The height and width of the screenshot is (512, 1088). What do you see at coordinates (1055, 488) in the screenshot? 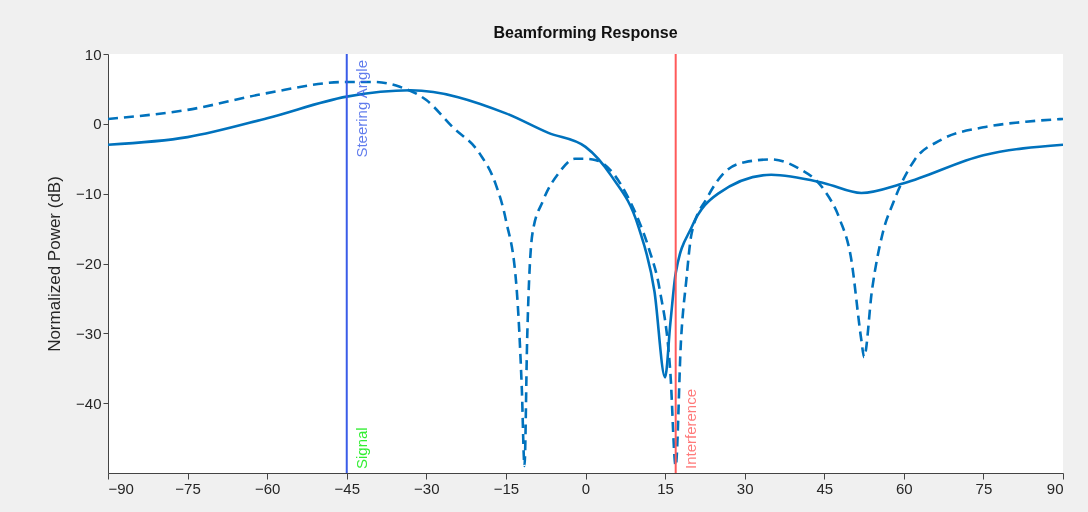
I see `x-tick-label: 90` at bounding box center [1055, 488].